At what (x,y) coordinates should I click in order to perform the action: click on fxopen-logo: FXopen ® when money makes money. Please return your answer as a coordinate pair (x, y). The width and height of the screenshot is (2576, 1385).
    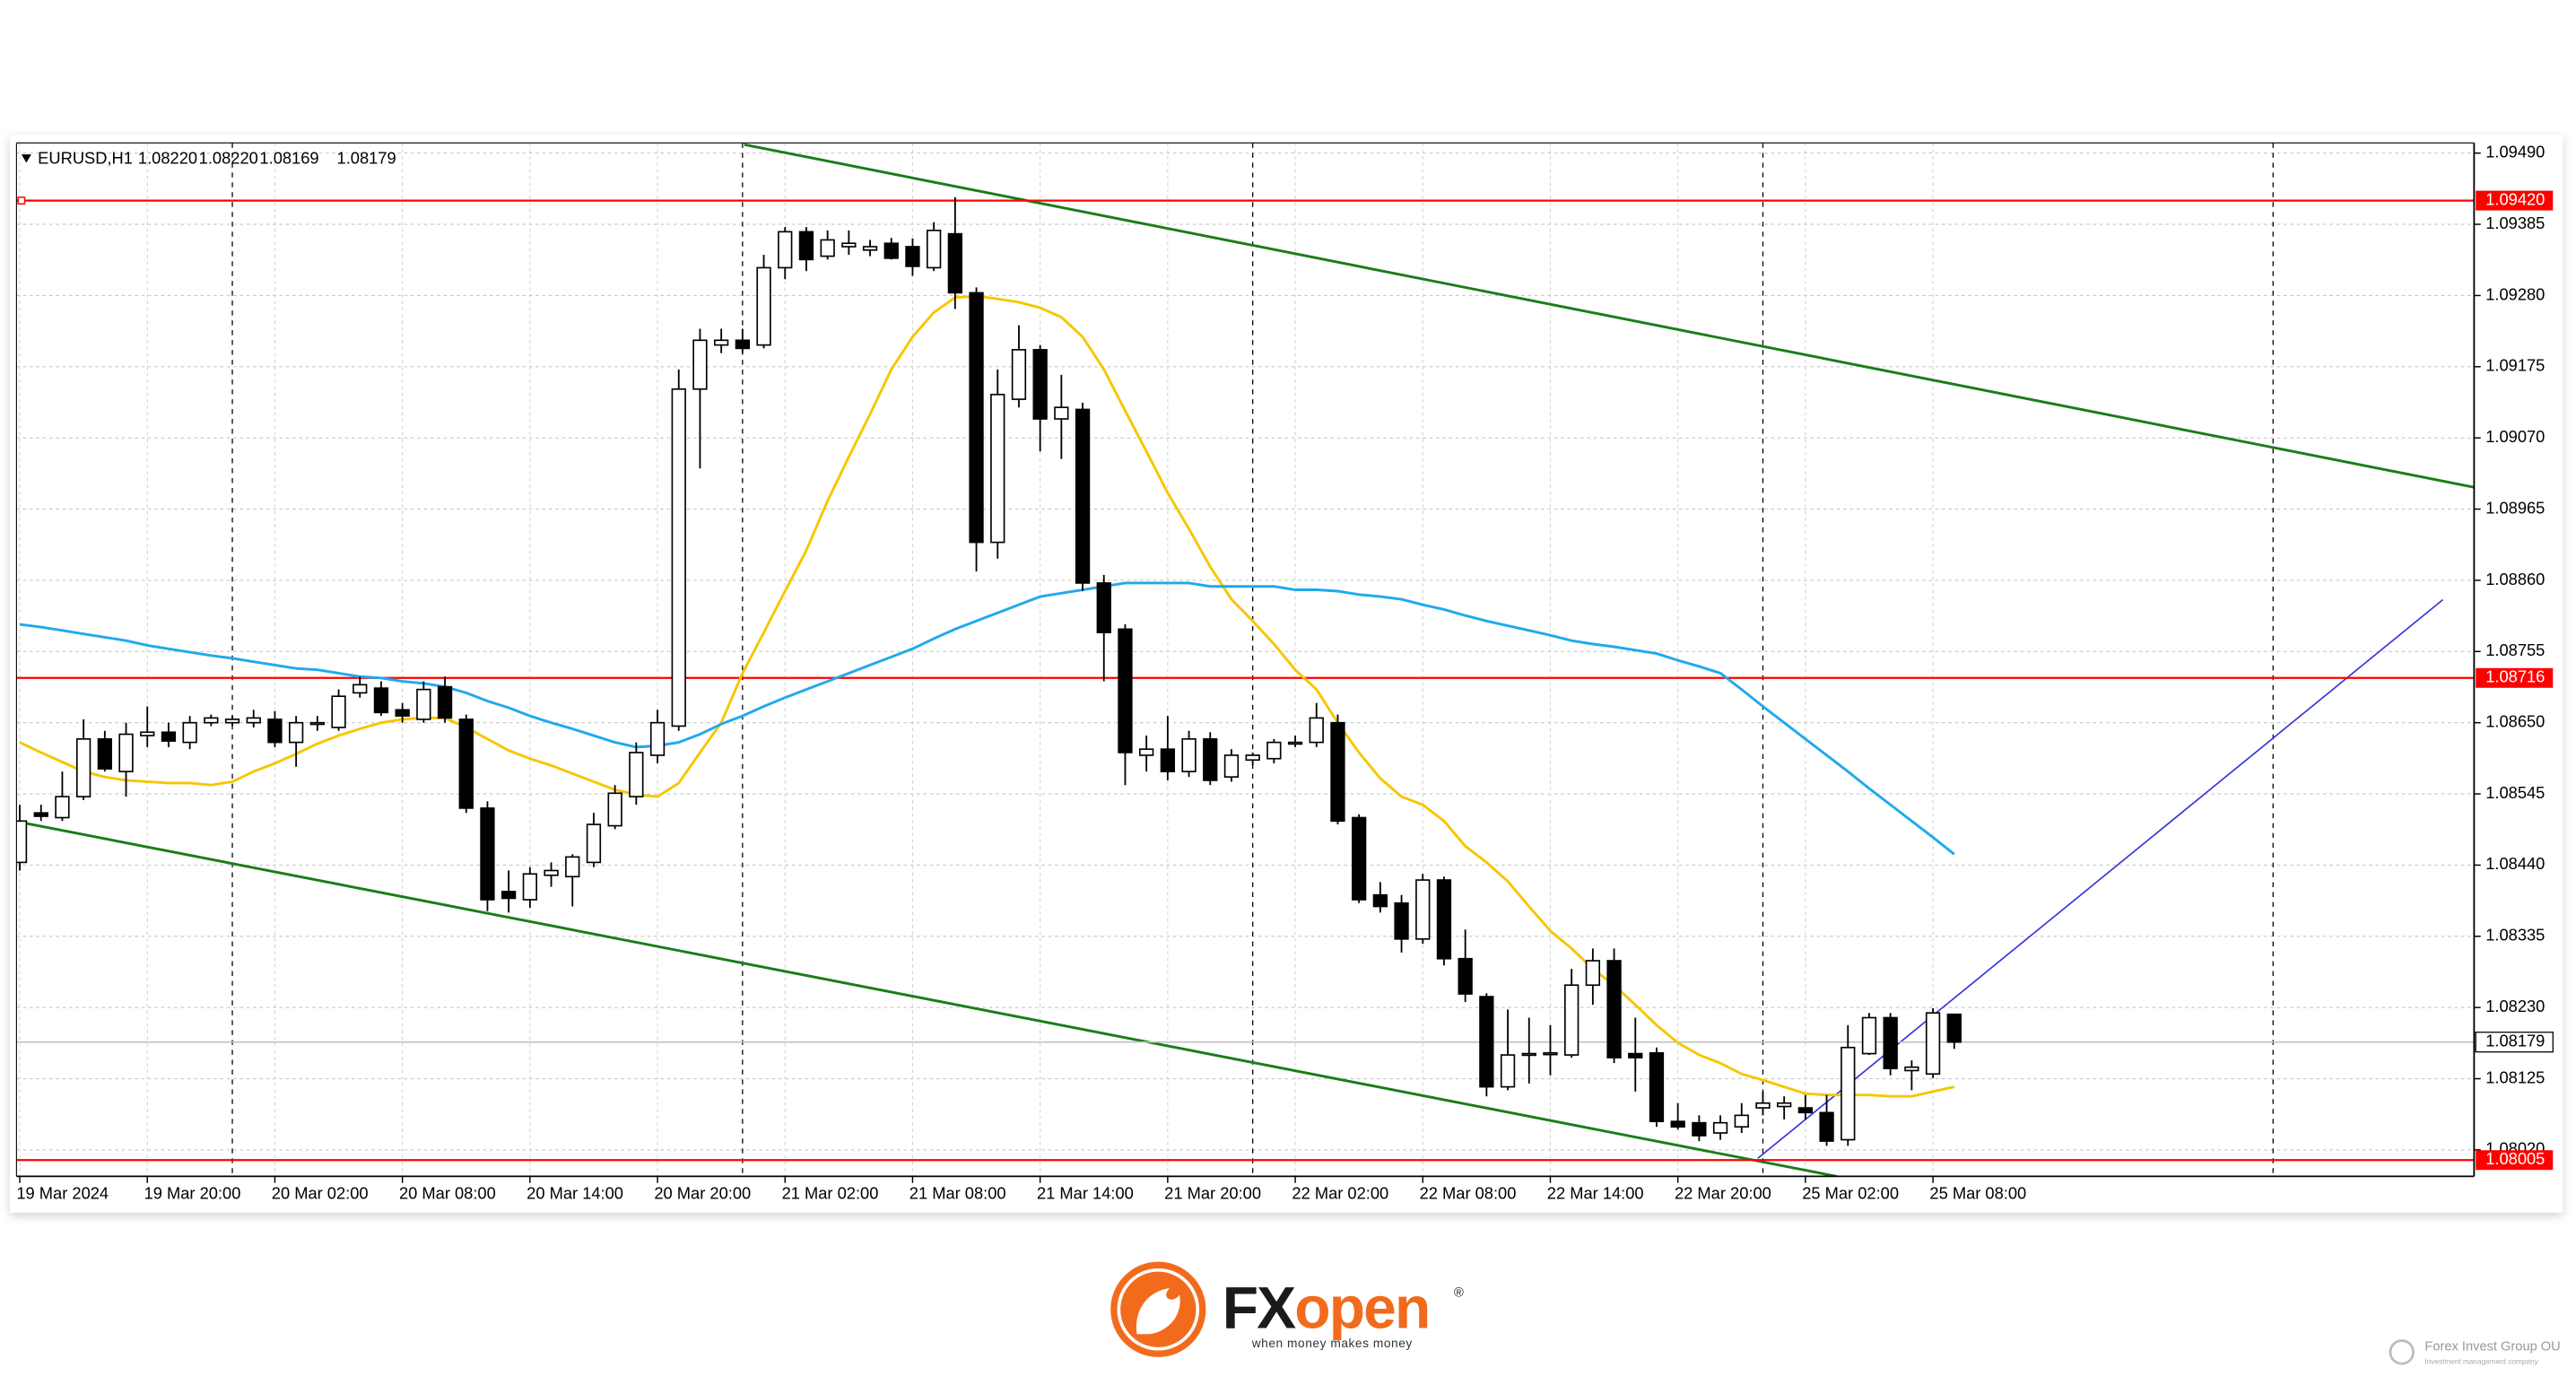
    Looking at the image, I should click on (1287, 1309).